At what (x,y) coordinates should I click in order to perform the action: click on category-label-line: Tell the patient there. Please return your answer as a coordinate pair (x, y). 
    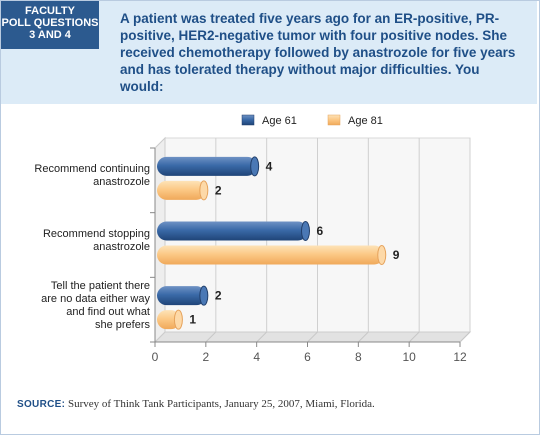
    Looking at the image, I should click on (100, 285).